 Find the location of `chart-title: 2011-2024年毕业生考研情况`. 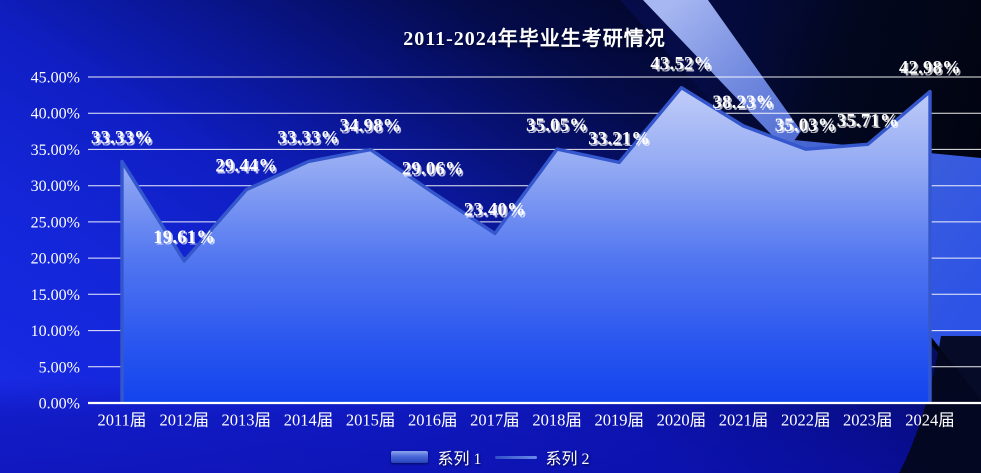

chart-title: 2011-2024年毕业生考研情况 is located at coordinates (534, 39).